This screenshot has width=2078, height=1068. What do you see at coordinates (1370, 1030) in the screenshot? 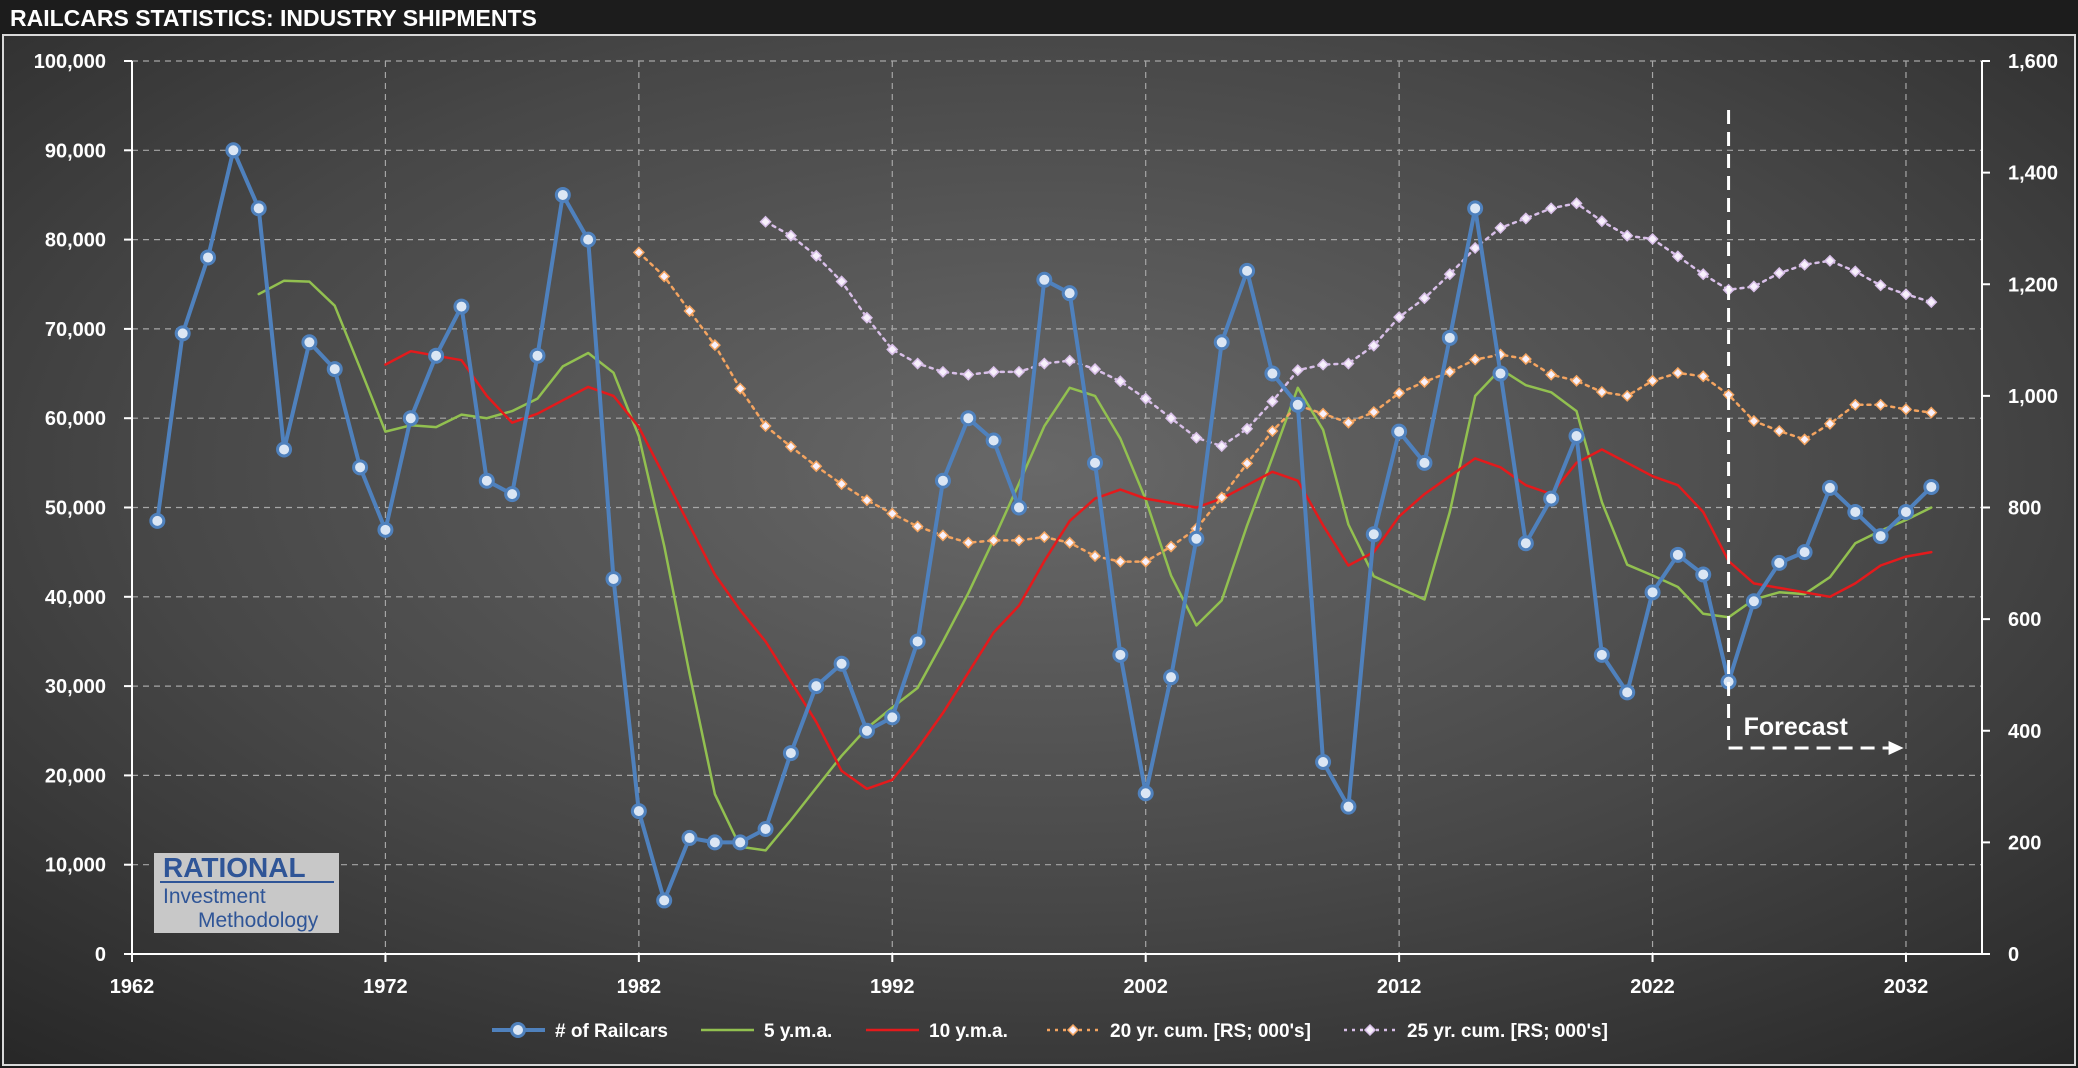
I see `legend-marker` at bounding box center [1370, 1030].